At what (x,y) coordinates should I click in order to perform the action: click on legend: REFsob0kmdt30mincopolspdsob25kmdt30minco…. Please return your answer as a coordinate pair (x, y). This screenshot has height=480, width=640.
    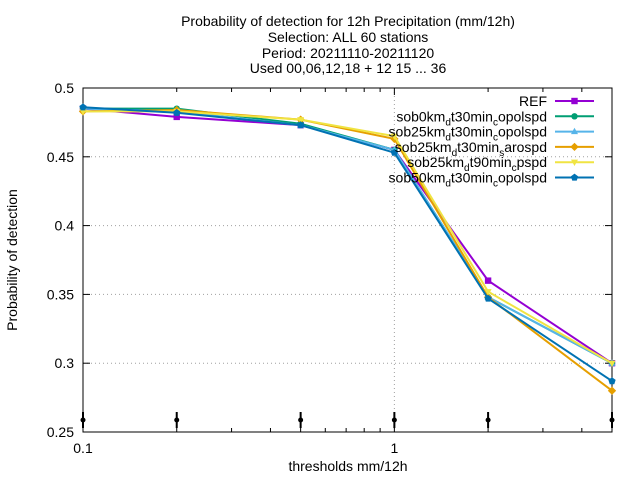
    Looking at the image, I should click on (491, 141).